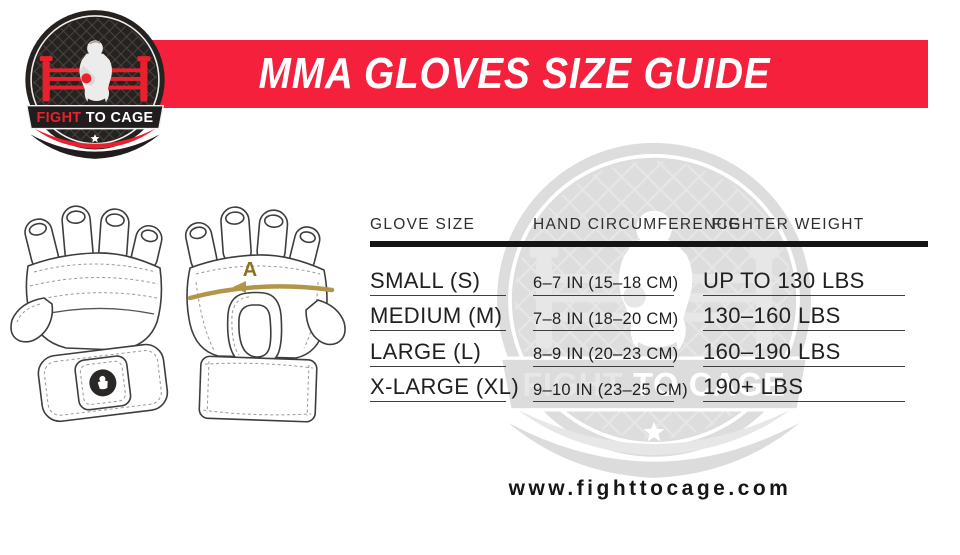 This screenshot has height=555, width=960. Describe the element at coordinates (804, 318) in the screenshot. I see `weight-cell: 130–160 LBS` at that location.